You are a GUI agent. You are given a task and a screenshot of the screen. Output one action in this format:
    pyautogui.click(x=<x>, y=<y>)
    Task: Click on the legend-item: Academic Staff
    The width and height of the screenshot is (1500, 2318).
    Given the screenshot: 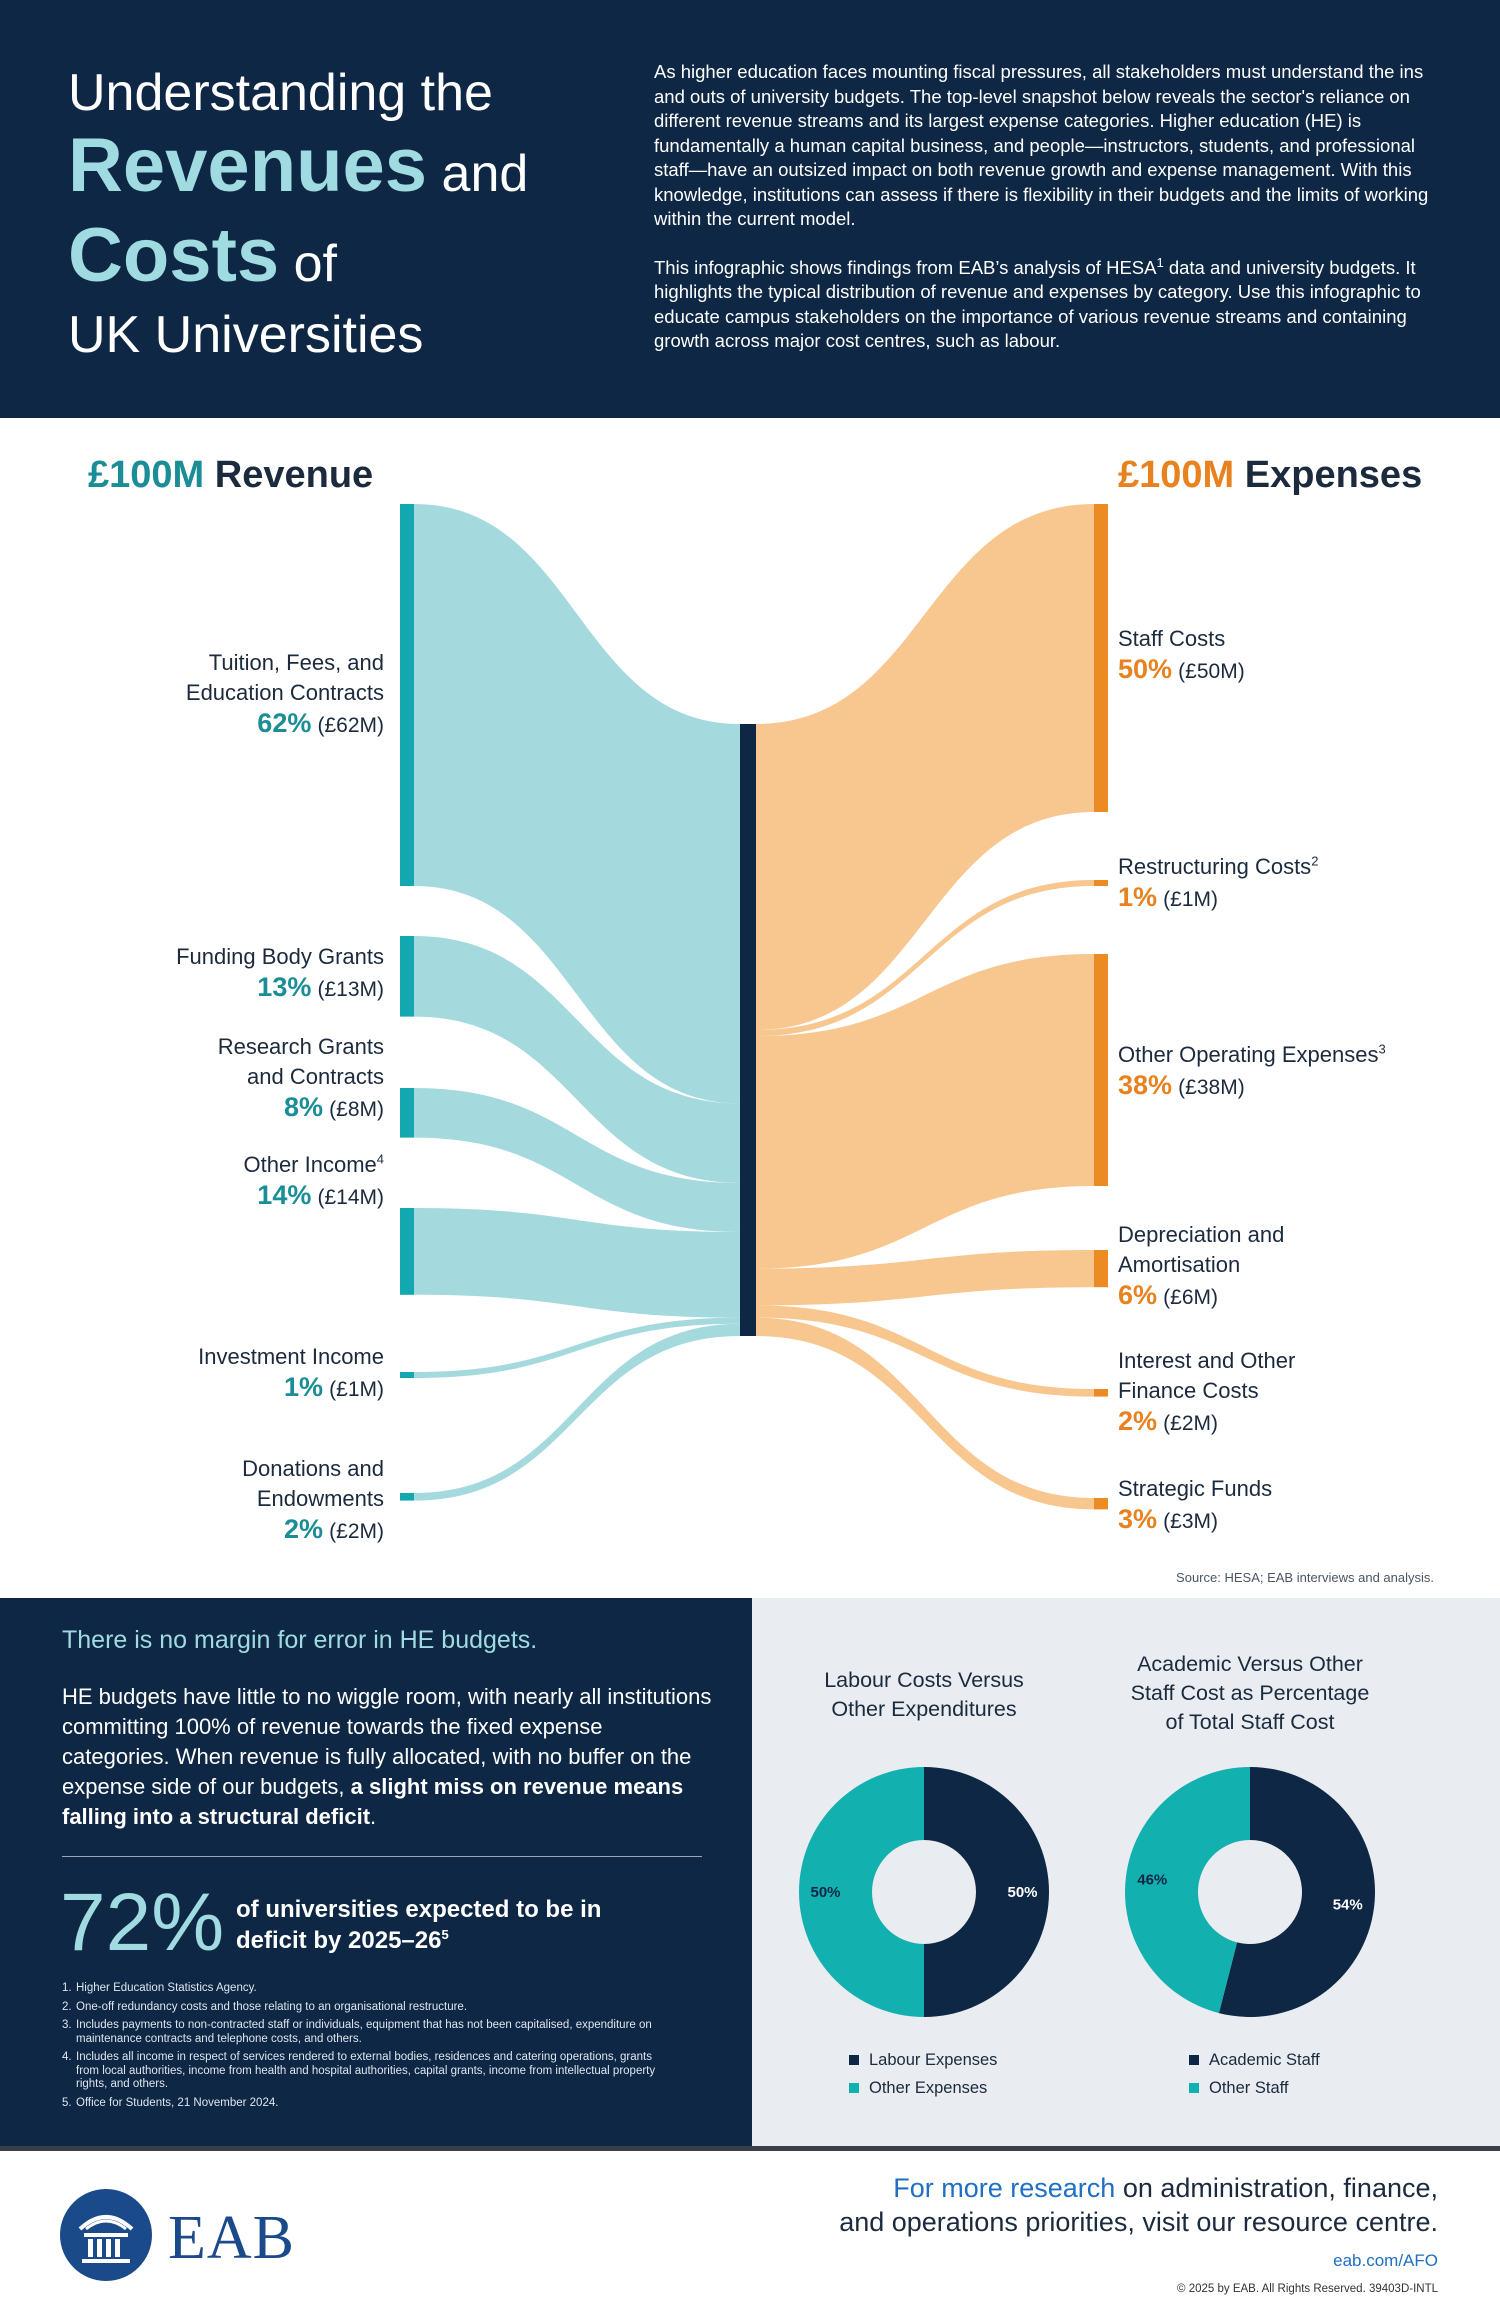 What is the action you would take?
    pyautogui.click(x=1254, y=2060)
    